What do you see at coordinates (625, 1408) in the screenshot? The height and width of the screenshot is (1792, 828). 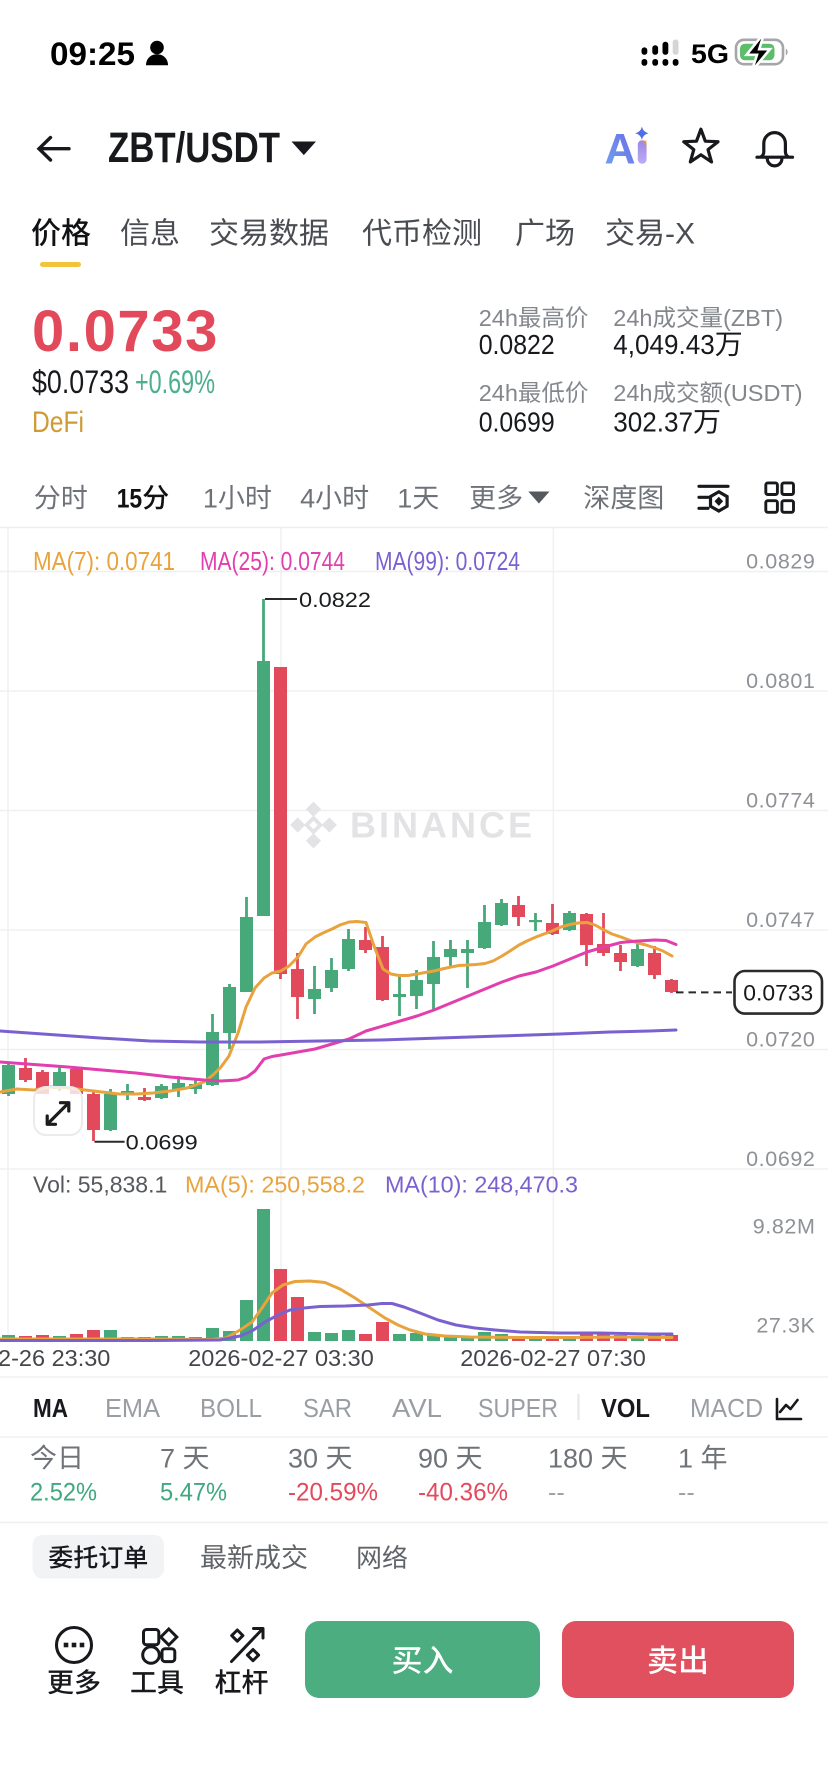 I see `svg-text: VOL` at bounding box center [625, 1408].